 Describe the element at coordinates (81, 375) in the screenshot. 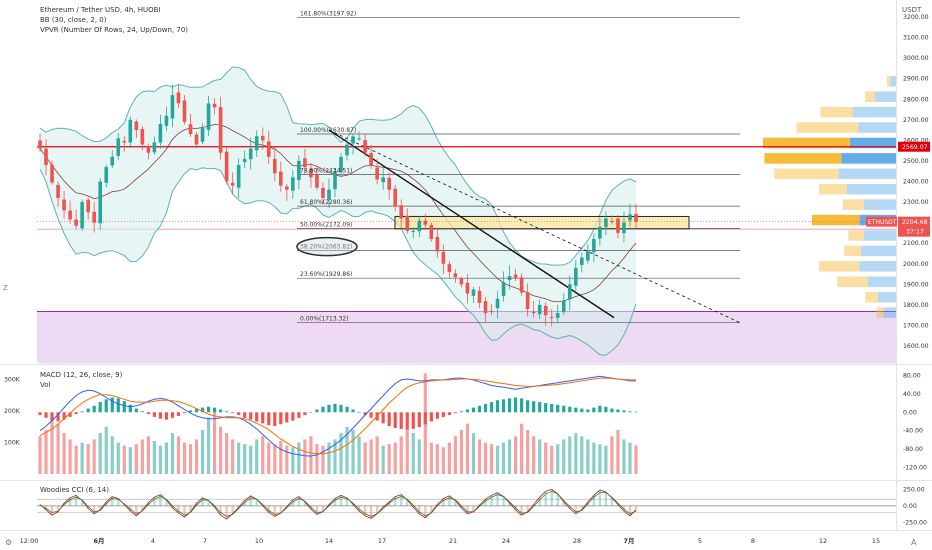

I see `macd-label: MACD (12, 26, close, 9)` at that location.